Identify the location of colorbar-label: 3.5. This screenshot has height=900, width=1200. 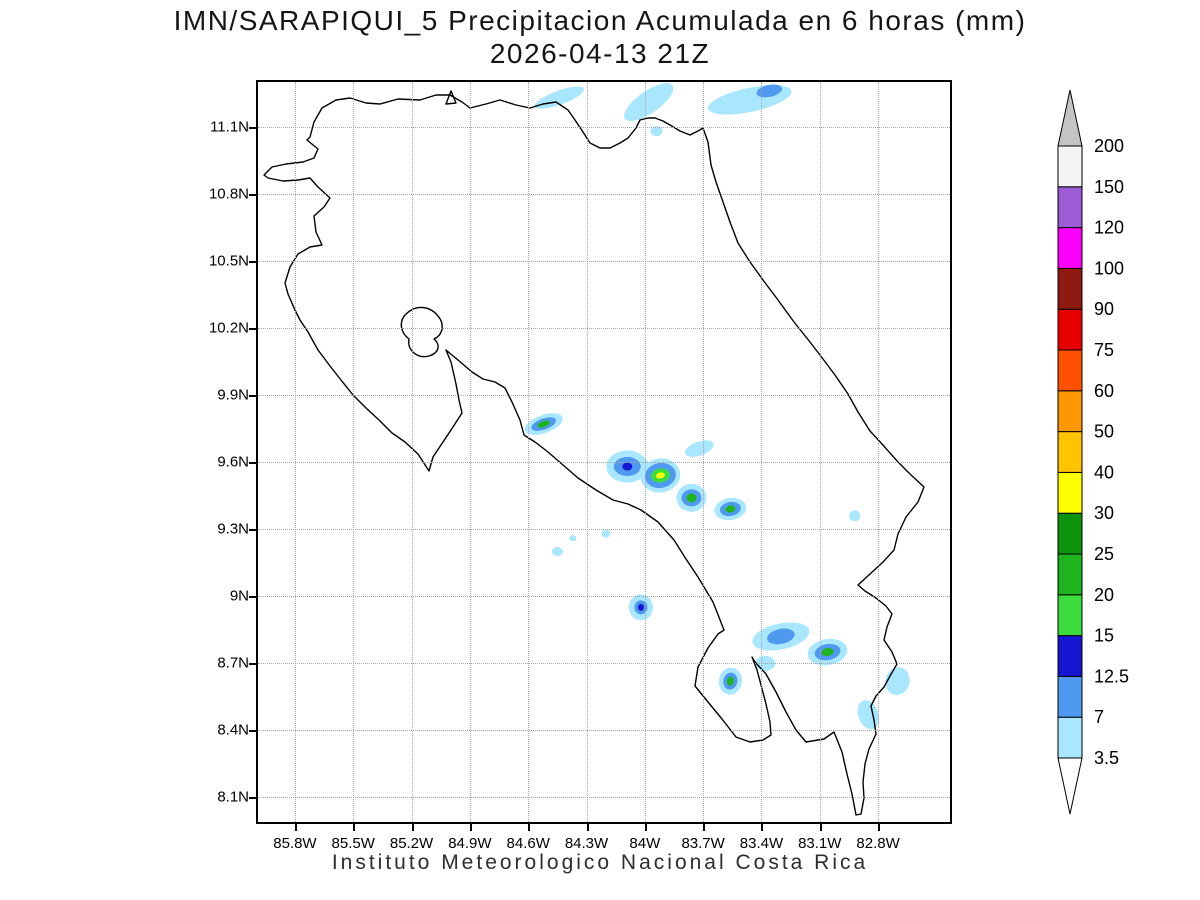
(1106, 758).